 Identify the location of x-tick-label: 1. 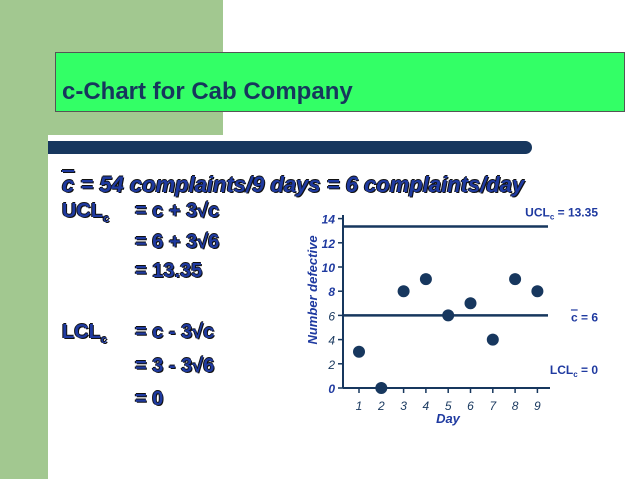
(359, 406).